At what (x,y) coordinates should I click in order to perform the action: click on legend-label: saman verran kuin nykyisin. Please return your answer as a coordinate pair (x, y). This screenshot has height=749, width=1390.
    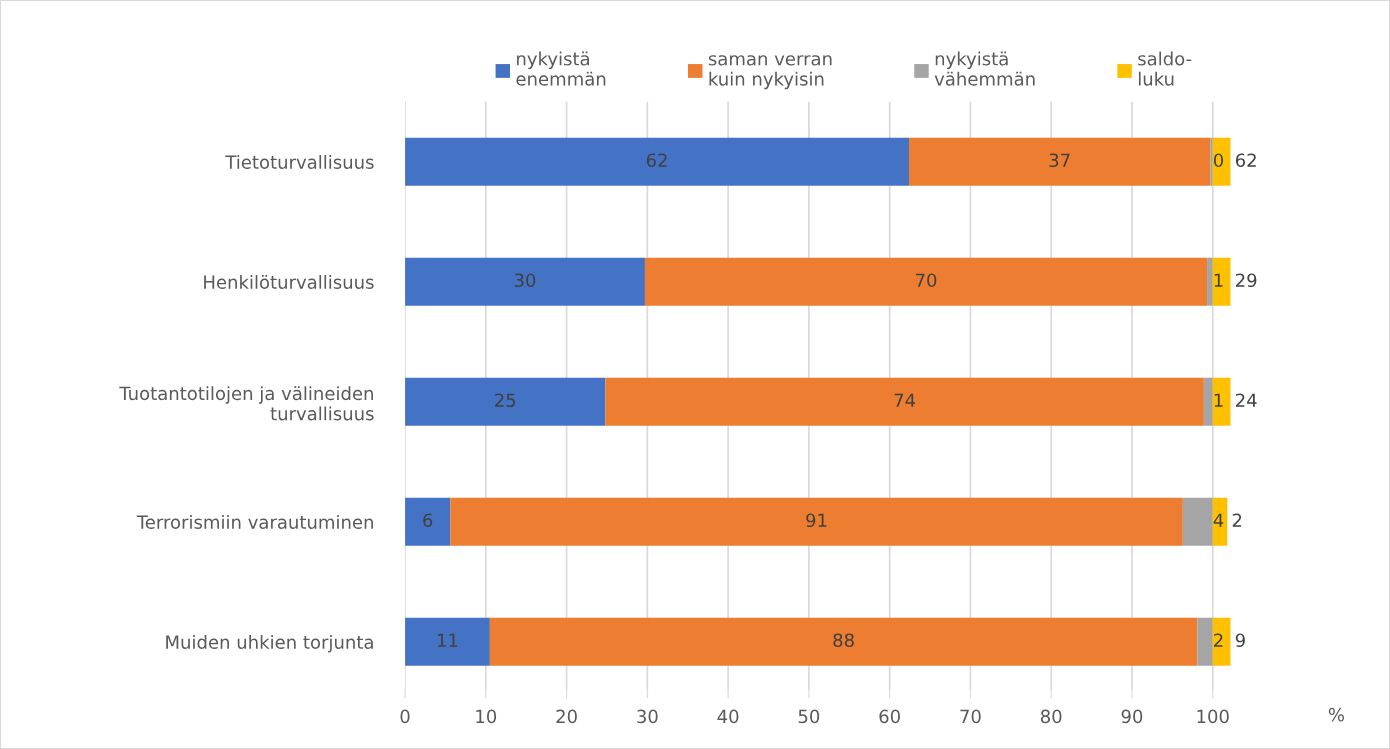
    Looking at the image, I should click on (770, 72).